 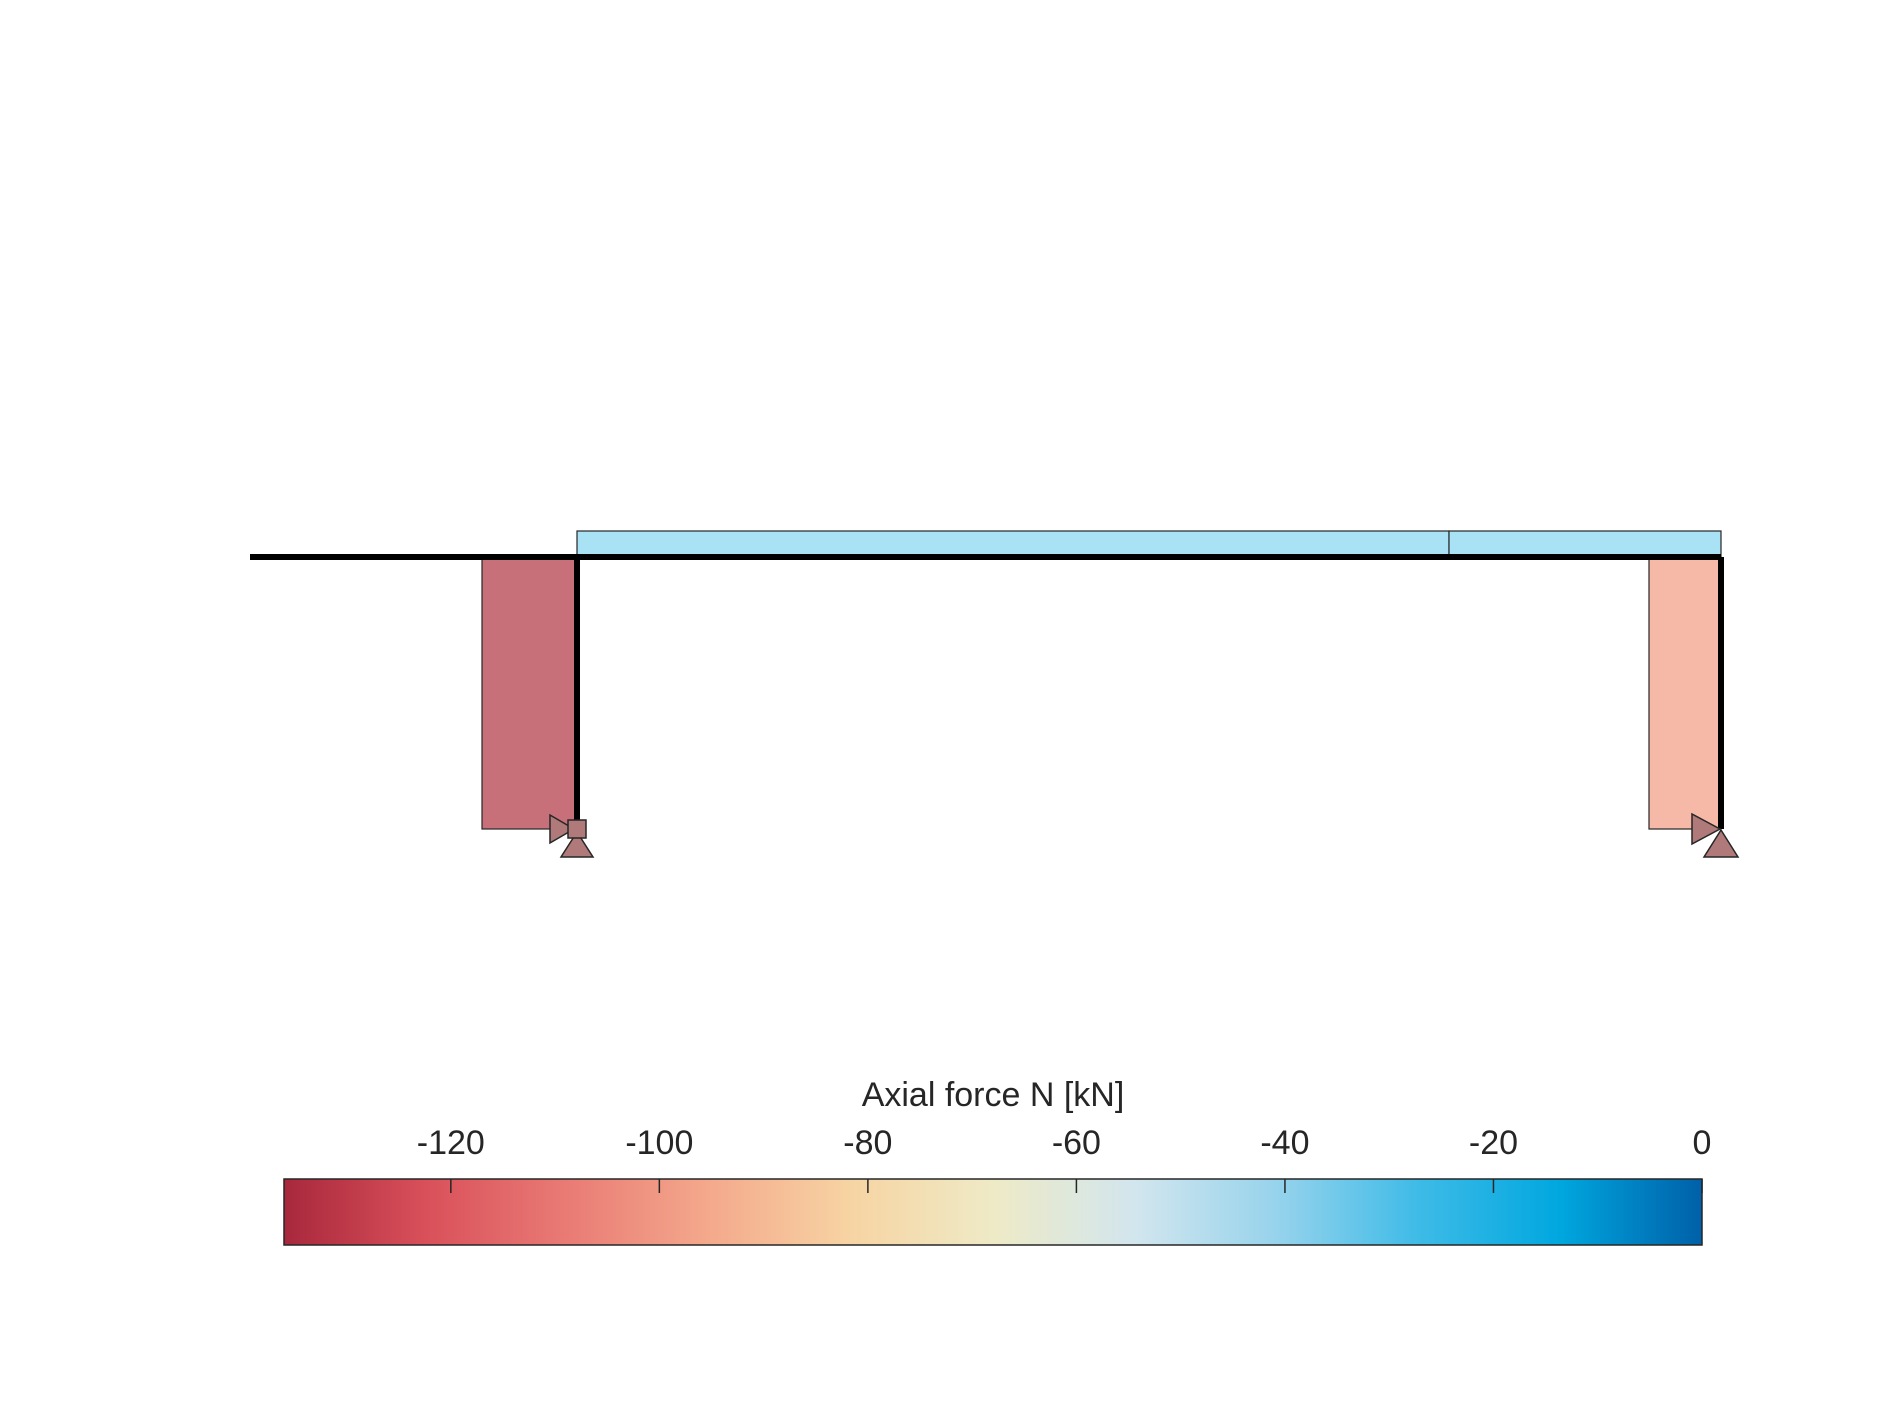 I want to click on colorbar-tick-label: -40, so click(x=1284, y=1143).